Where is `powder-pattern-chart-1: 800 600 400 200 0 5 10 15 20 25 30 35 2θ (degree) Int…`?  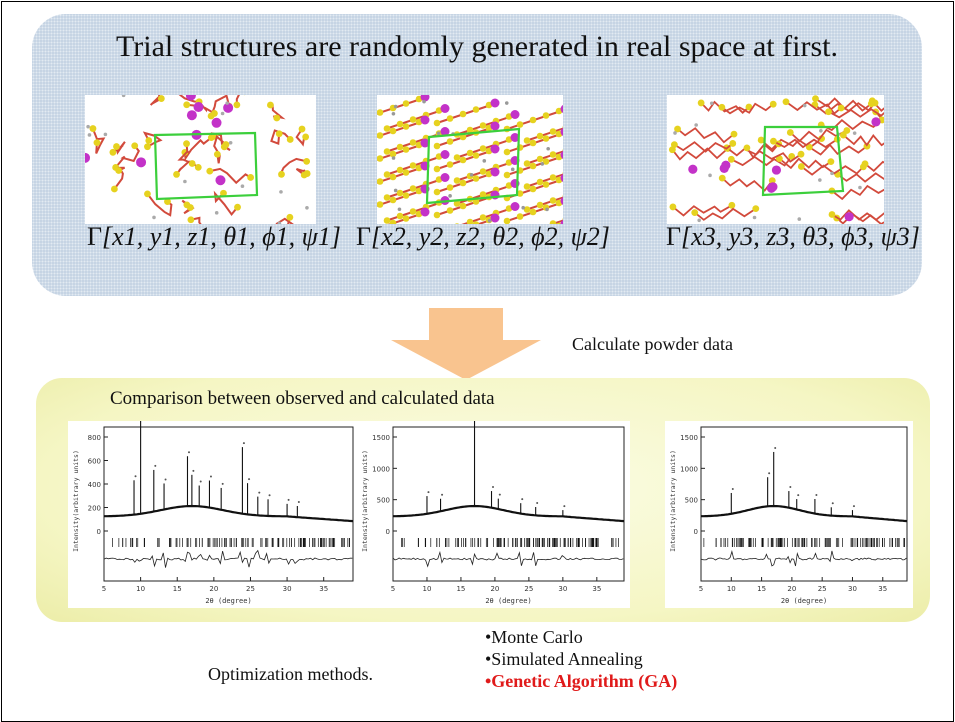
powder-pattern-chart-1: 800 600 400 200 0 5 10 15 20 25 30 35 2θ (degree) Int… is located at coordinates (213, 514).